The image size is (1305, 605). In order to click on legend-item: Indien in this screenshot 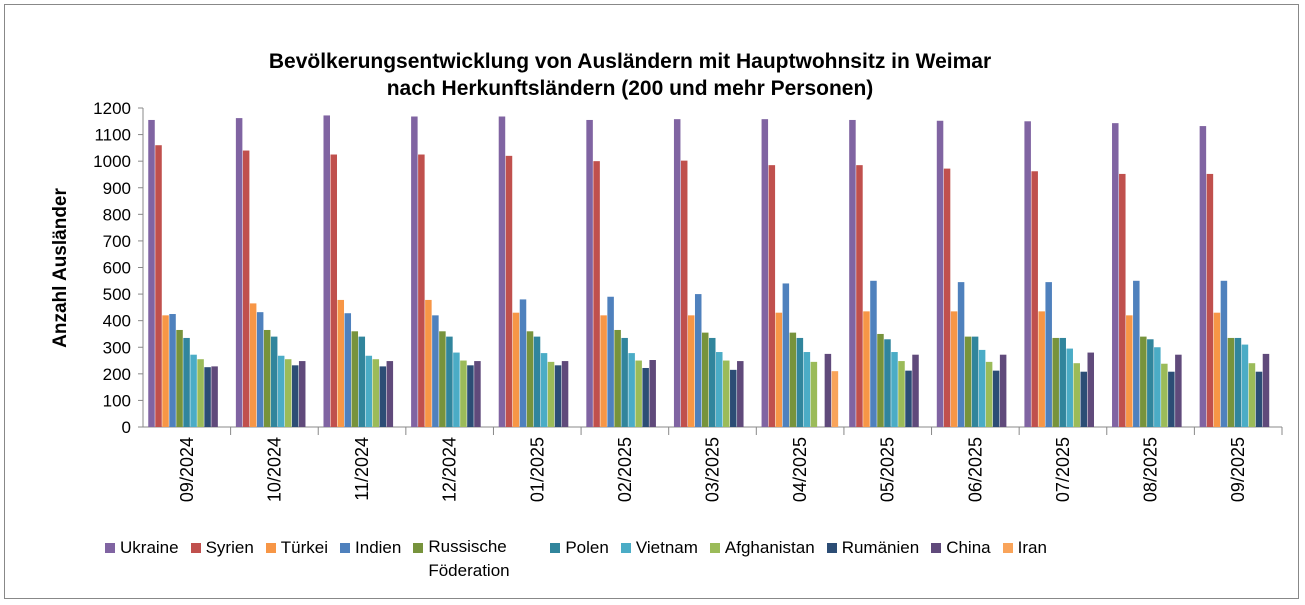, I will do `click(370, 548)`.